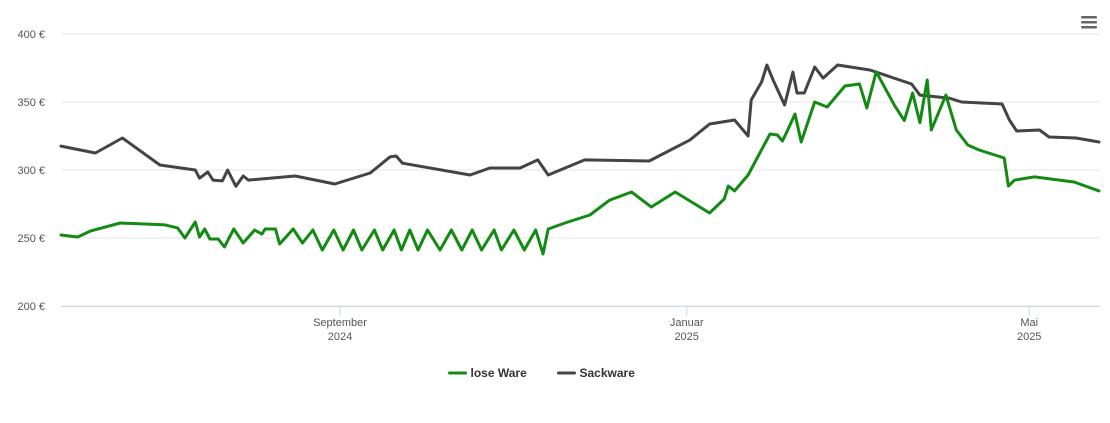 This screenshot has width=1110, height=423. I want to click on legend-item: lose Ware, so click(488, 373).